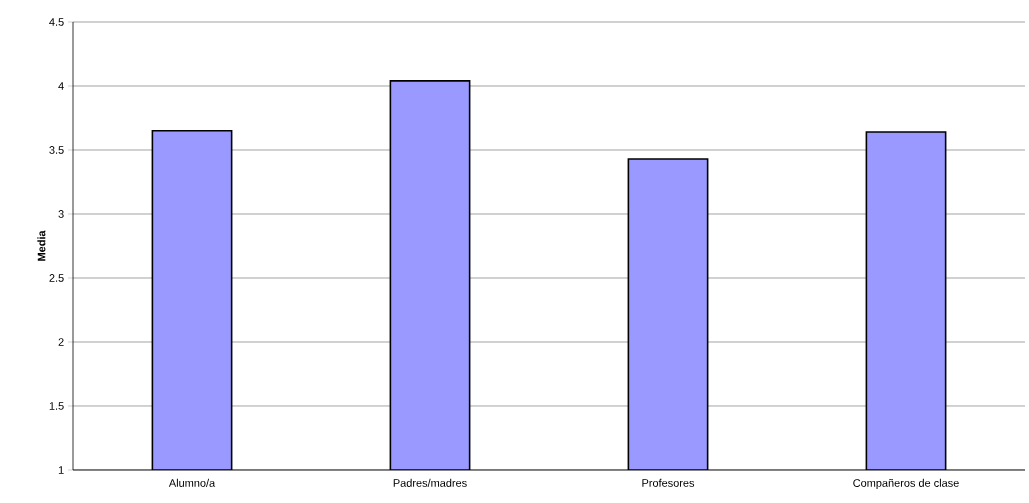  Describe the element at coordinates (56, 22) in the screenshot. I see `y-tick-label: 4.5` at that location.